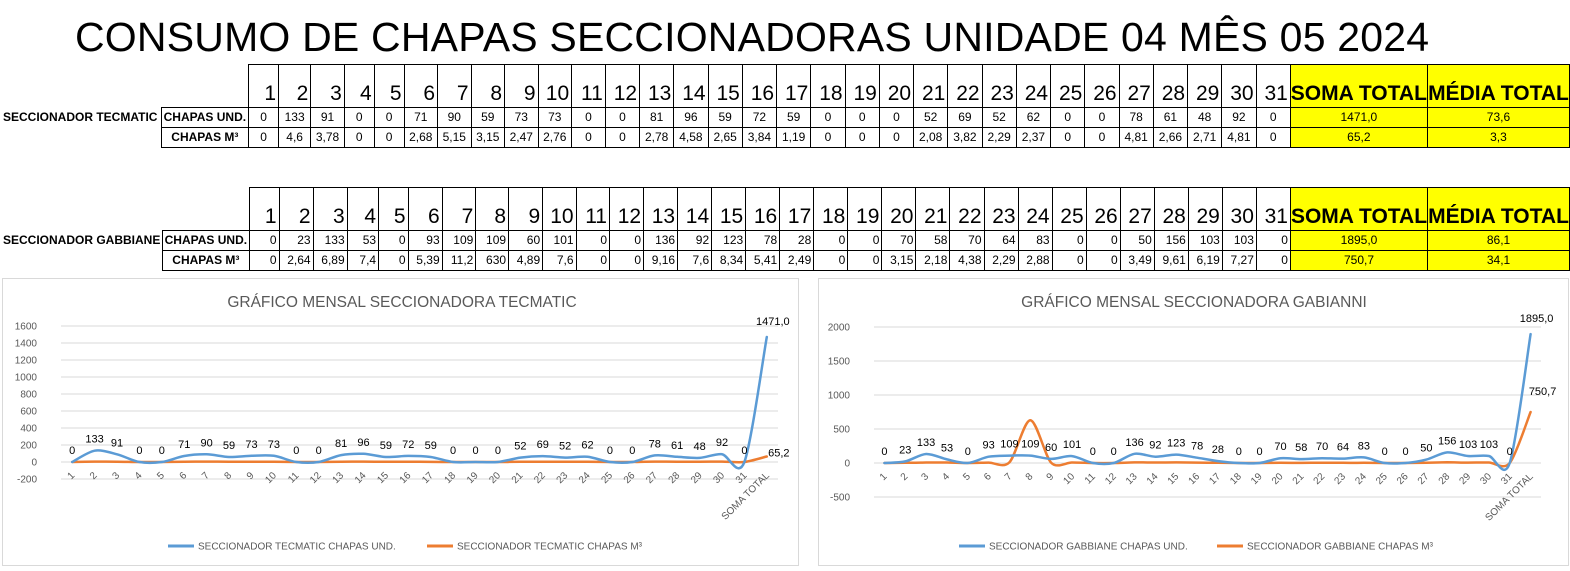 The height and width of the screenshot is (571, 1570). I want to click on y-tick-label: 1400, so click(26, 344).